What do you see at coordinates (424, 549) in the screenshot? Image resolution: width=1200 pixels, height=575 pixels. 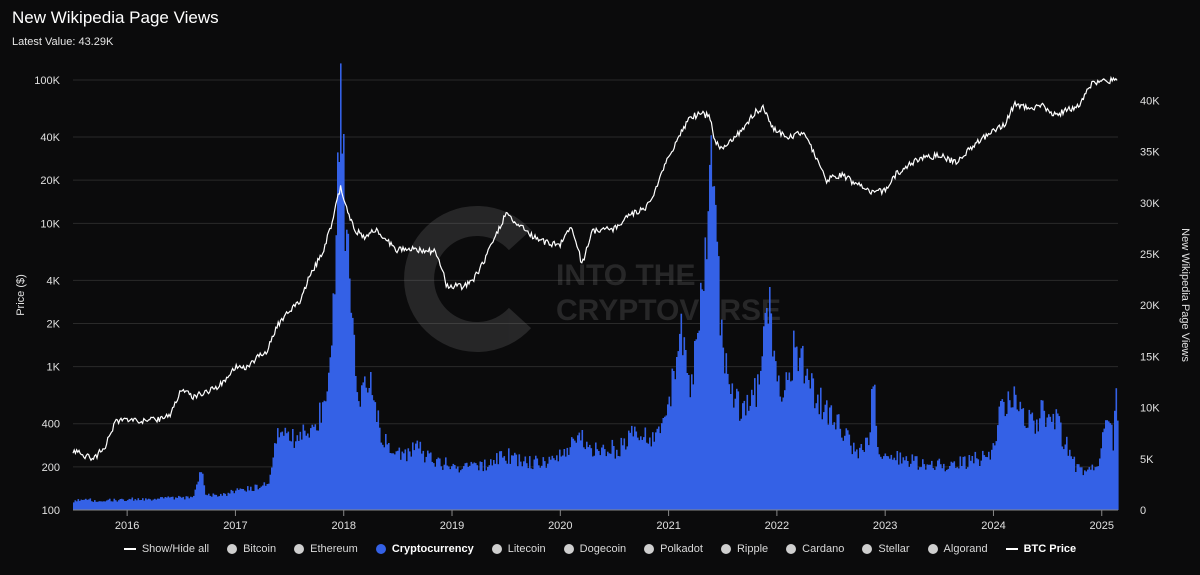 I see `legend-item-cryptocurrency: Cryptocurrency` at bounding box center [424, 549].